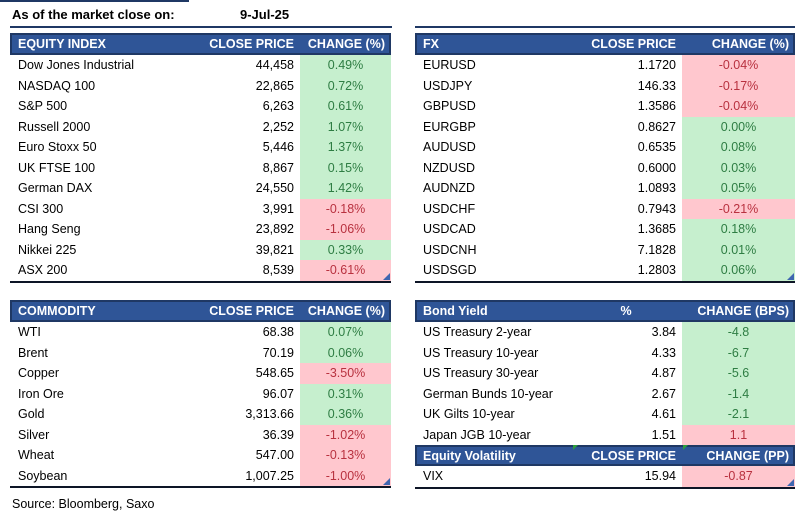  Describe the element at coordinates (656, 249) in the screenshot. I see `close-price-value: 7.1828` at that location.